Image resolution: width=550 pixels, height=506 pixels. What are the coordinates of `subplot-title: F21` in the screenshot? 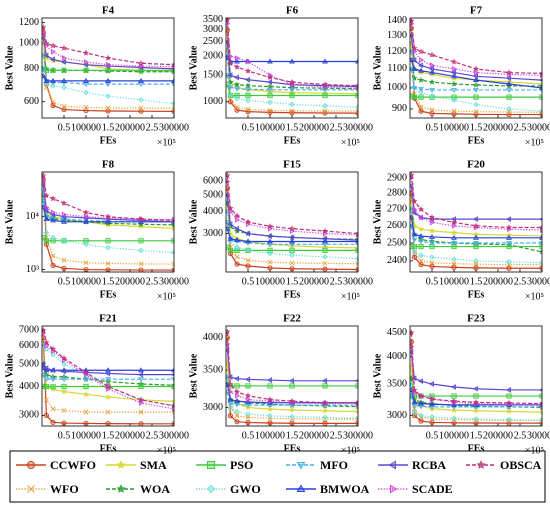 It's located at (108, 319).